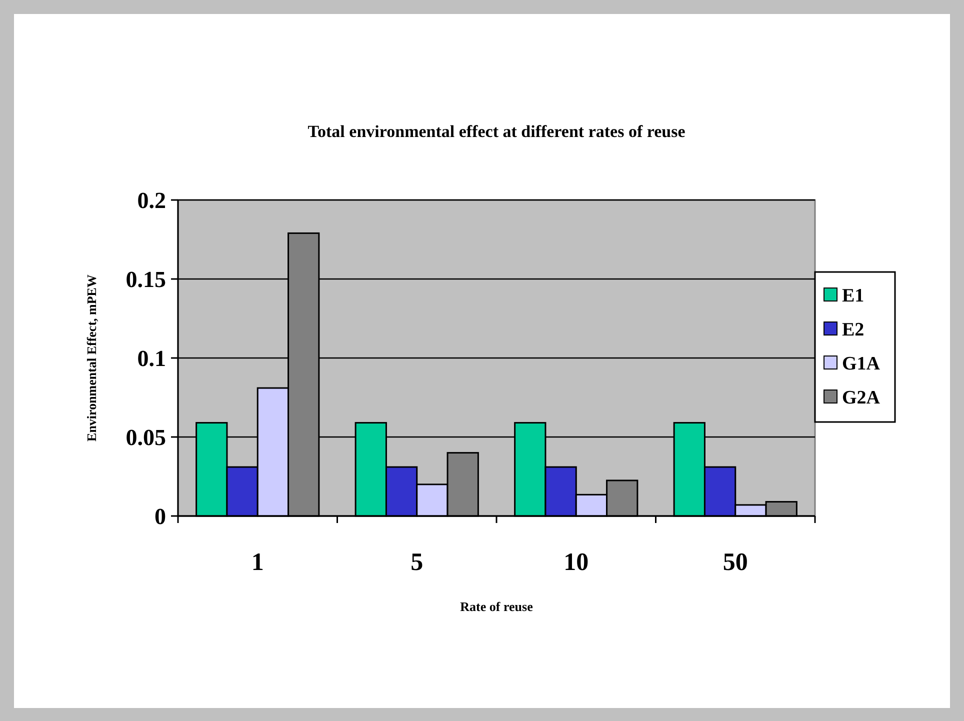 The width and height of the screenshot is (964, 721). I want to click on legend-label: E1, so click(853, 296).